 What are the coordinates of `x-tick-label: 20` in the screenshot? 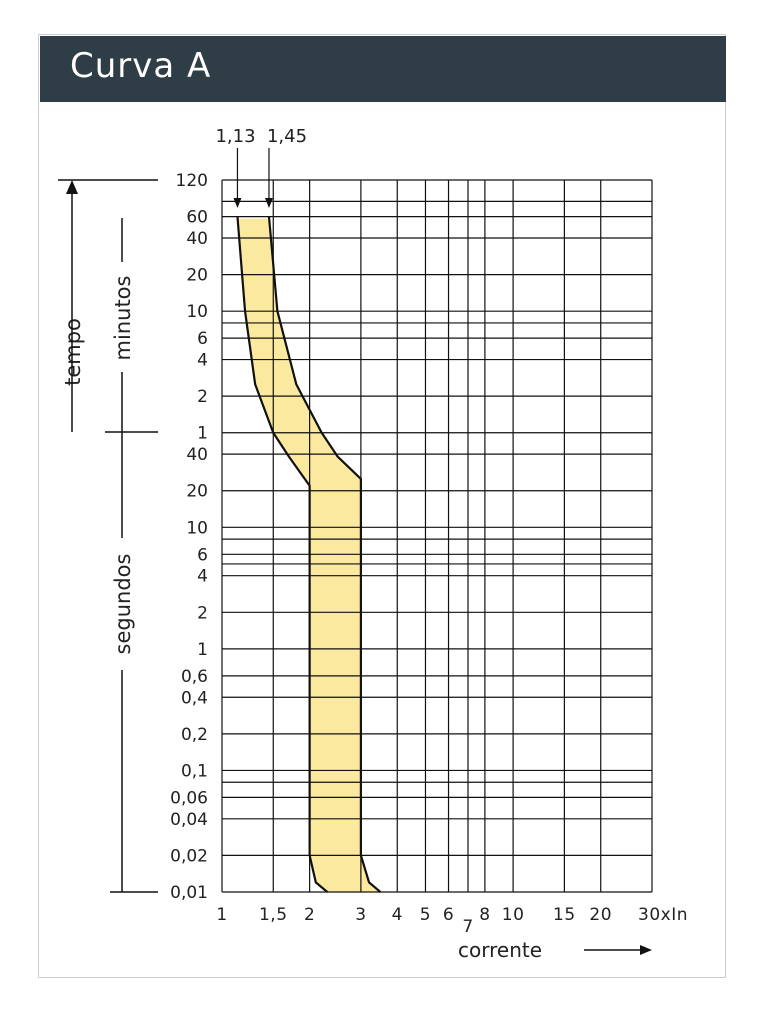 It's located at (600, 915).